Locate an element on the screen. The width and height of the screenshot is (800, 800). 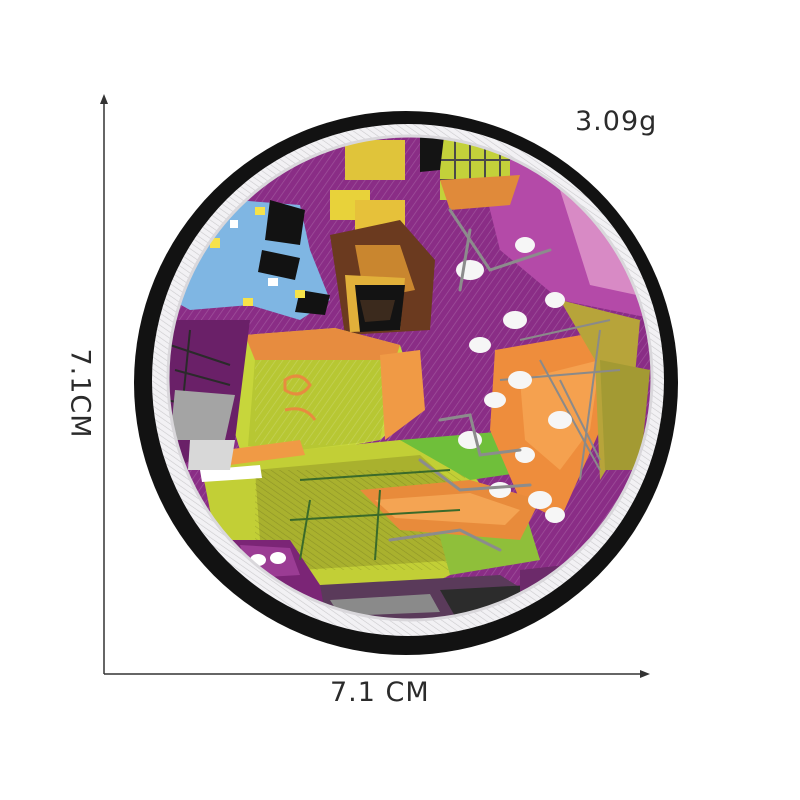
weight-label: 3.09g is located at coordinates (616, 121).